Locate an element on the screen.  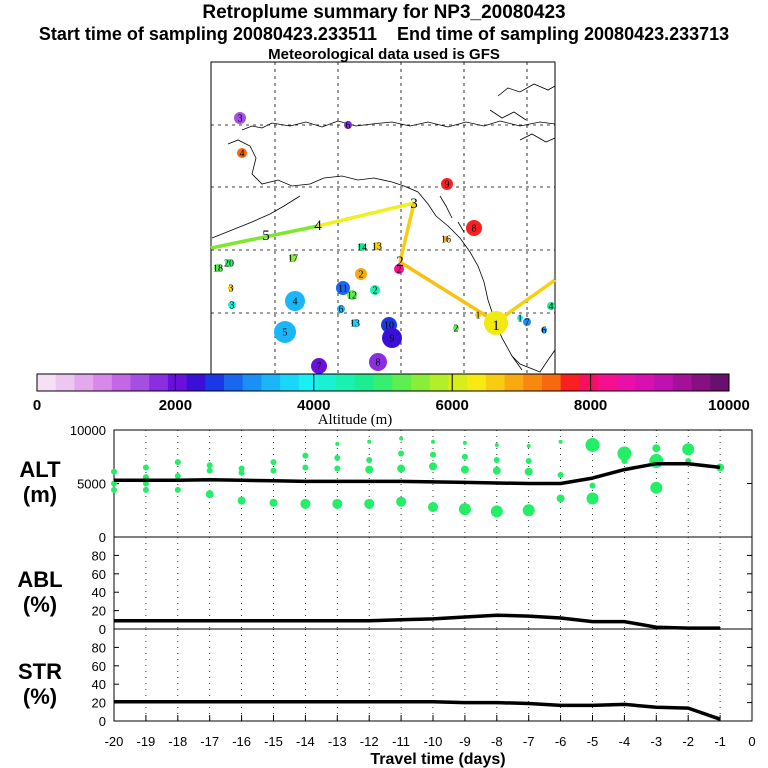
map-cluster-label-2: 9 is located at coordinates (447, 185).